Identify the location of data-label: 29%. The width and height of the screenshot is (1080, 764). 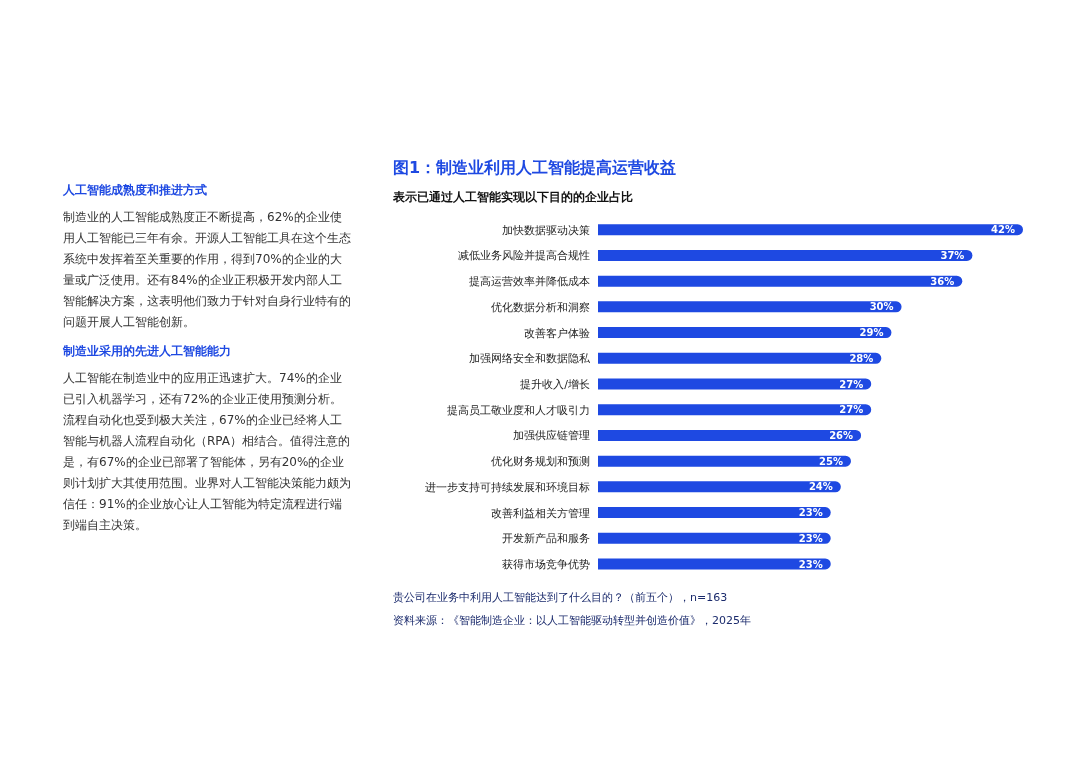
(871, 333).